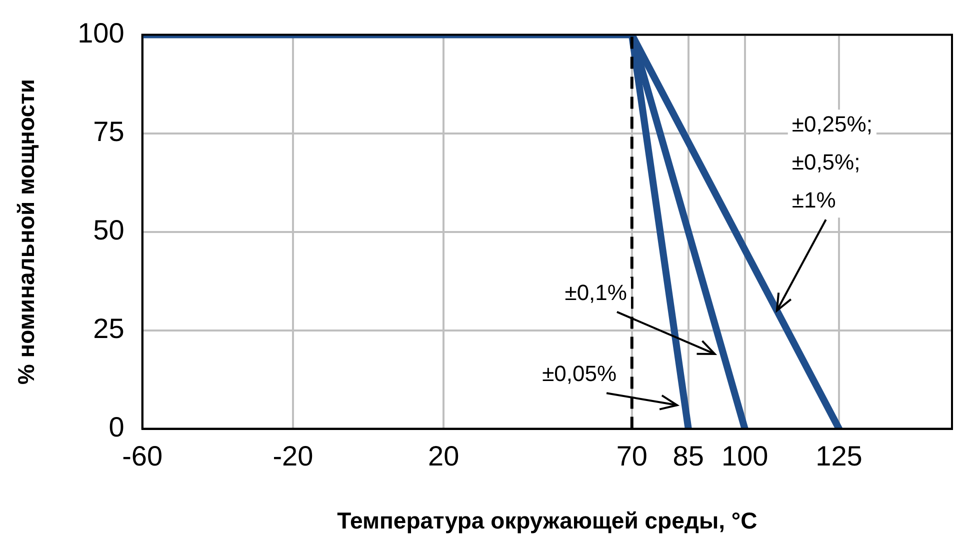 The height and width of the screenshot is (545, 974). I want to click on x-tick-label: 85, so click(688, 456).